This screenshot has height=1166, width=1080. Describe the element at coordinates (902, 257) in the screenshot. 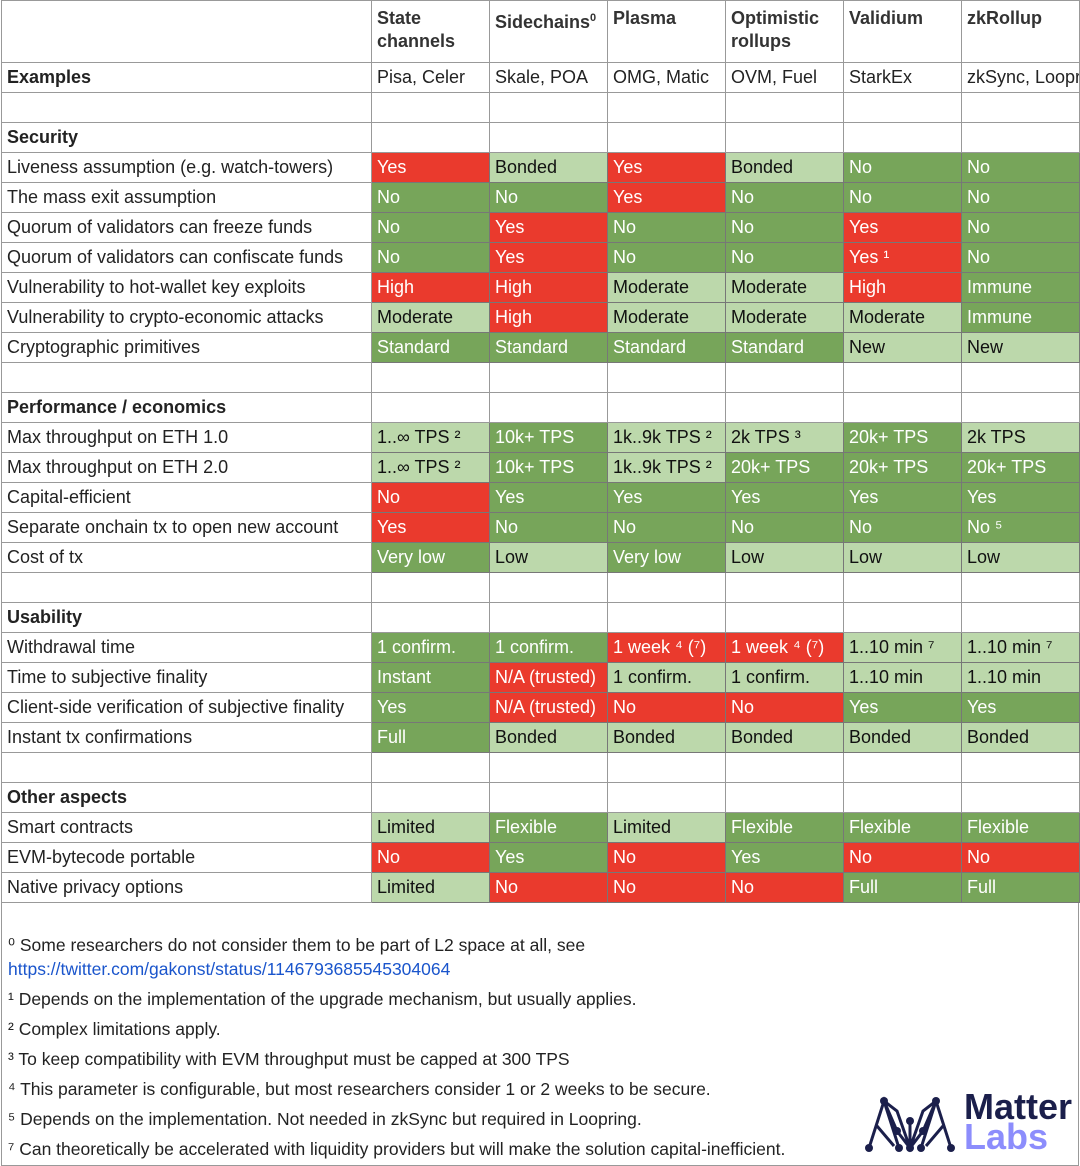

I see `value-cell: Yes ¹` at that location.